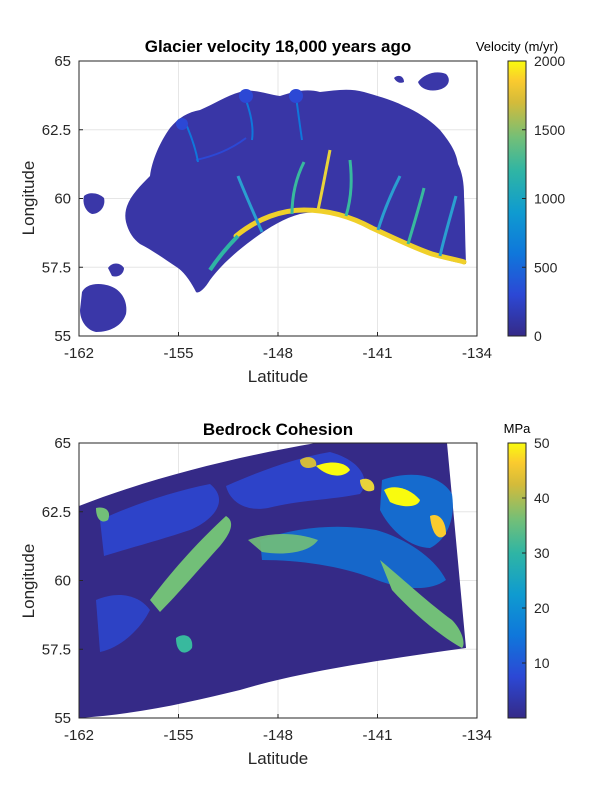 This screenshot has height=807, width=603. Describe the element at coordinates (549, 199) in the screenshot. I see `colorbar-tick-label: 1000` at that location.